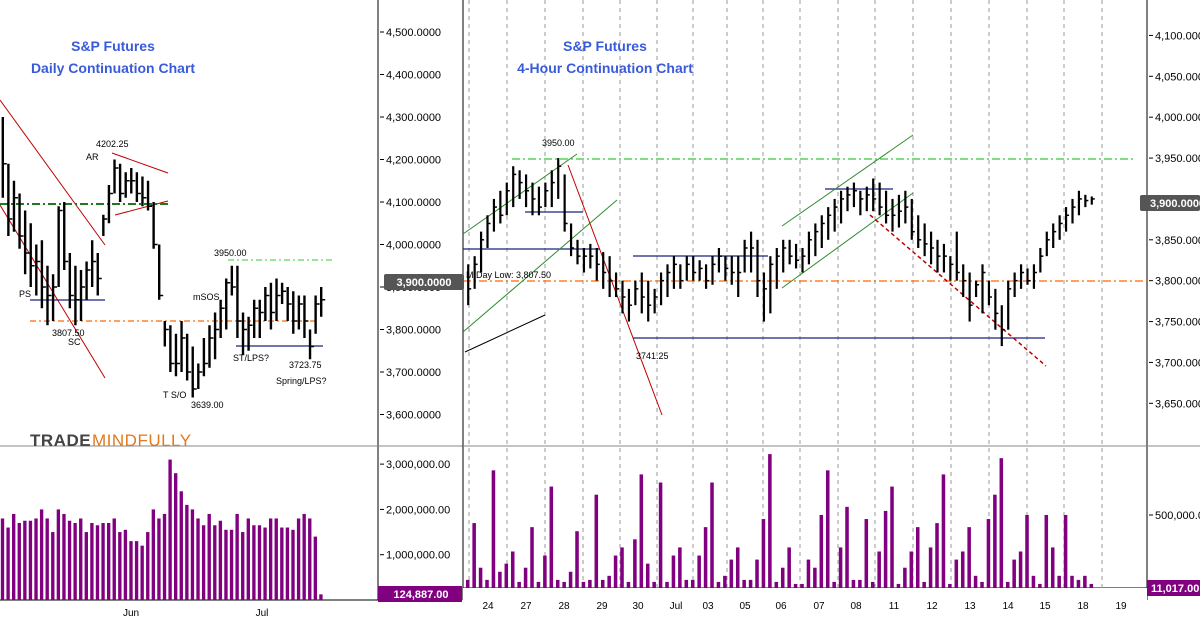  Describe the element at coordinates (167, 239) in the screenshot. I see `left-trendlines` at that location.